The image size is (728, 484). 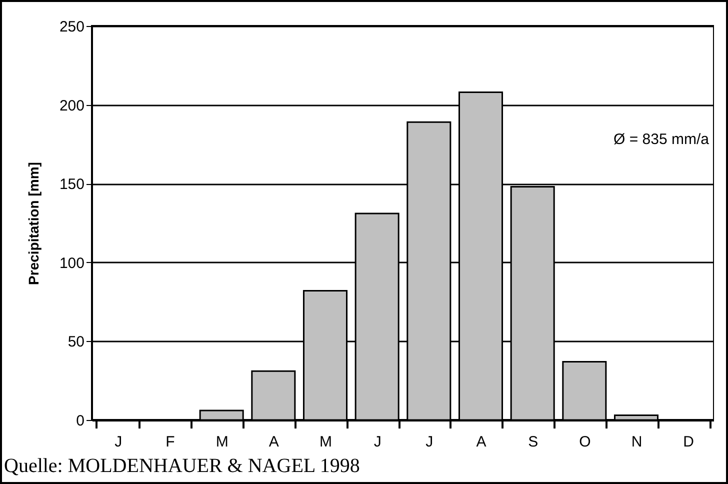 What do you see at coordinates (533, 442) in the screenshot?
I see `x-tick-label: S` at bounding box center [533, 442].